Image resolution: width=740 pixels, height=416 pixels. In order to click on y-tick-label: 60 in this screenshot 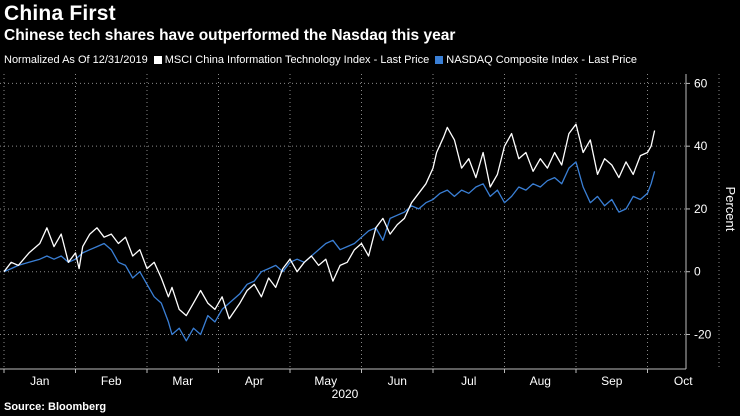, I will do `click(701, 83)`.